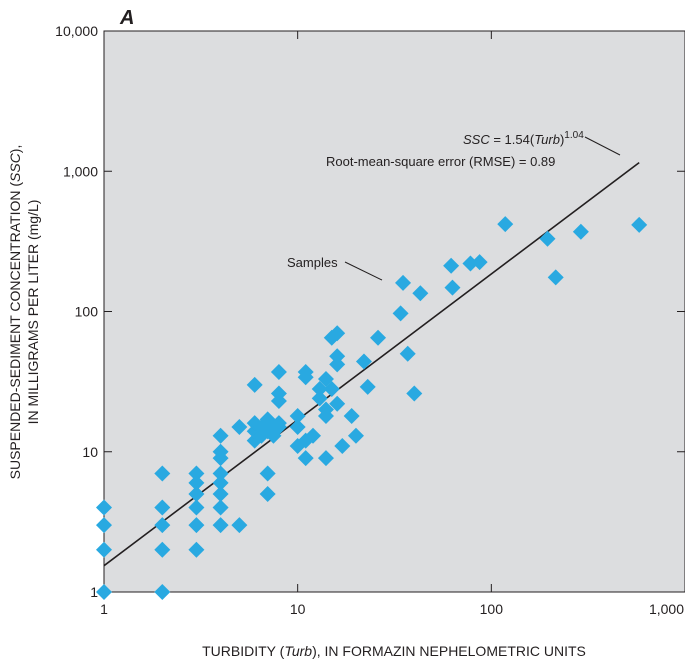 The width and height of the screenshot is (685, 665). I want to click on x-tick-label: 10, so click(298, 609).